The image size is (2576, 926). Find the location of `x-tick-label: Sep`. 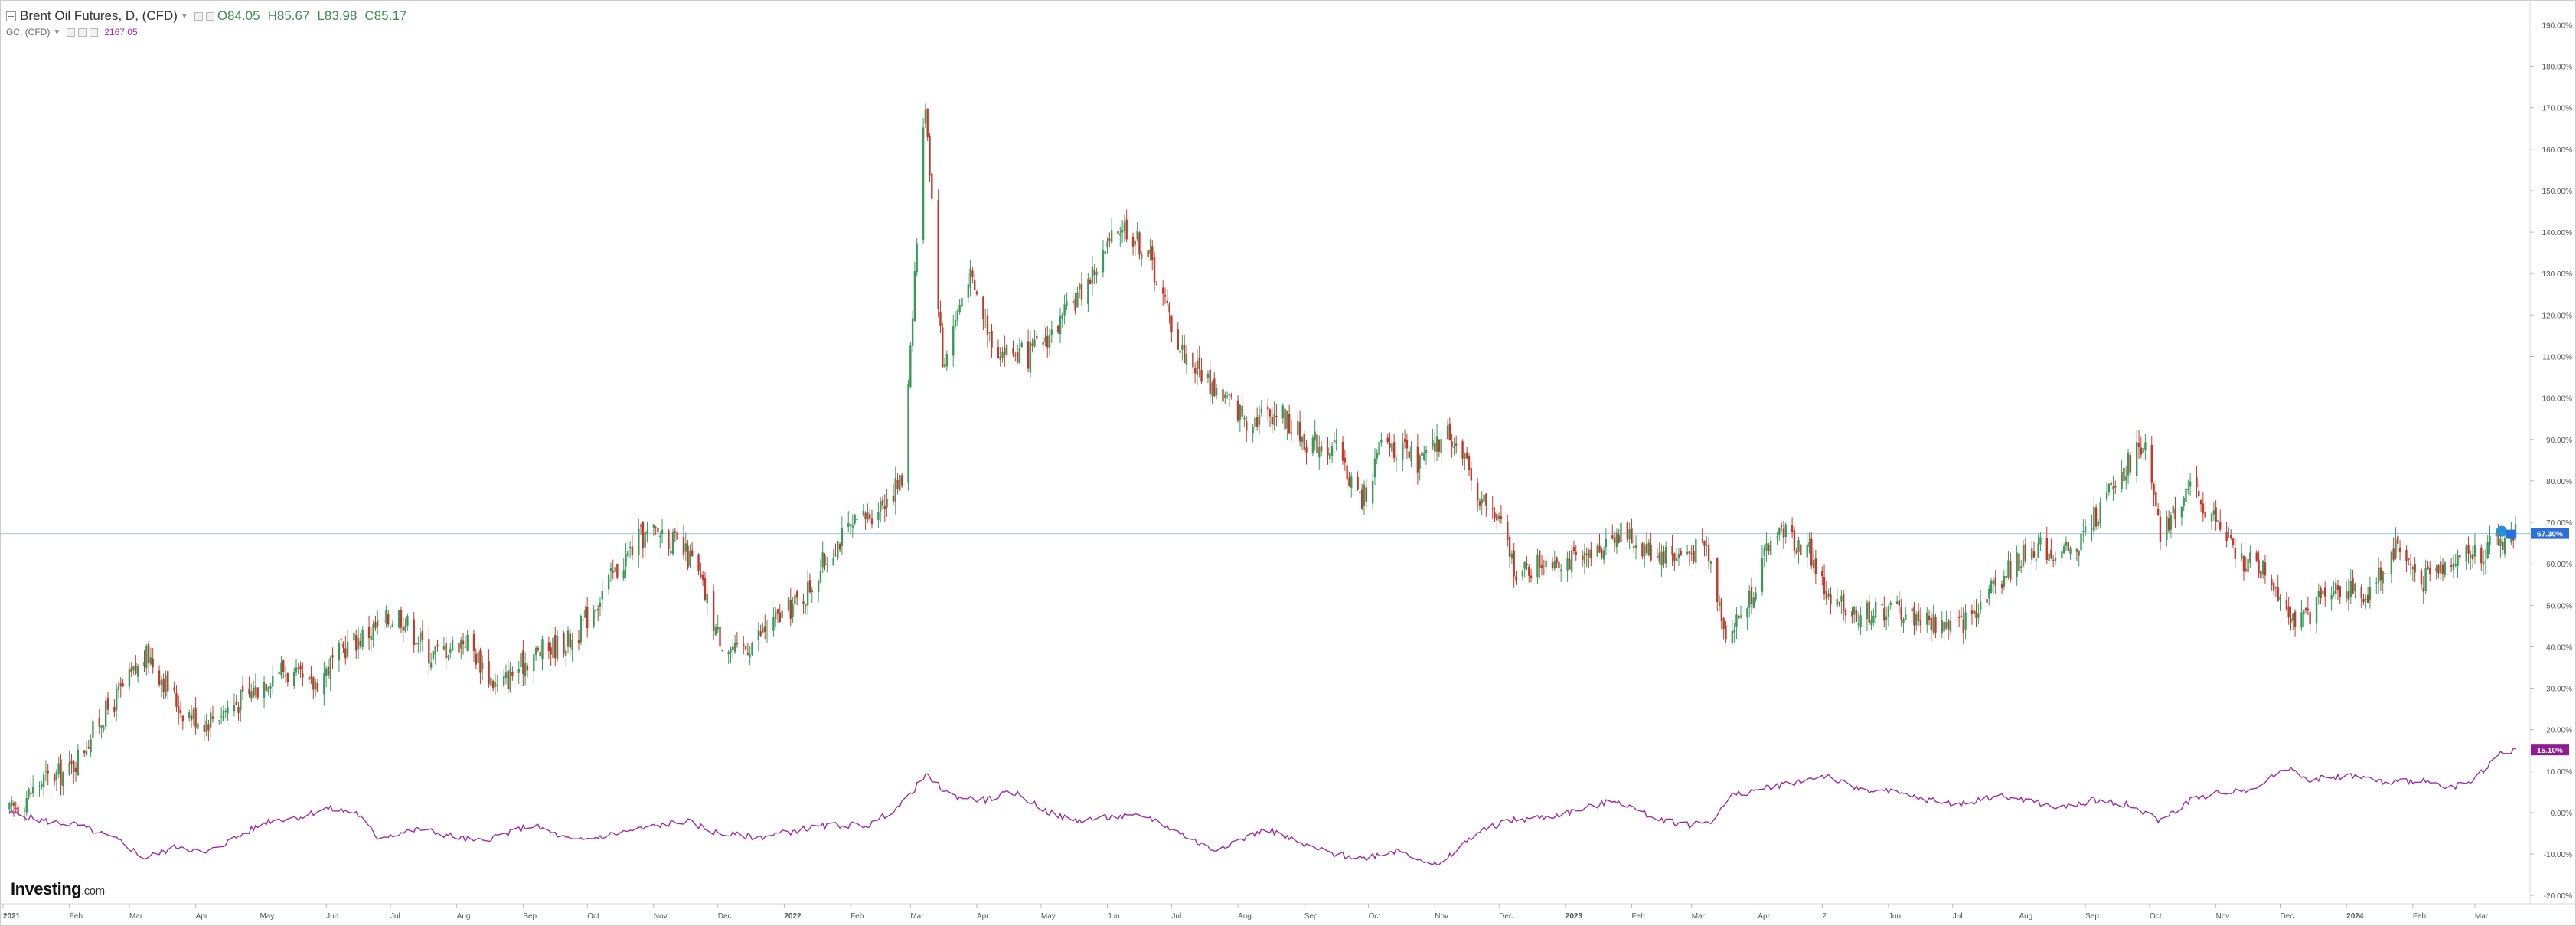

x-tick-label: Sep is located at coordinates (2092, 916).